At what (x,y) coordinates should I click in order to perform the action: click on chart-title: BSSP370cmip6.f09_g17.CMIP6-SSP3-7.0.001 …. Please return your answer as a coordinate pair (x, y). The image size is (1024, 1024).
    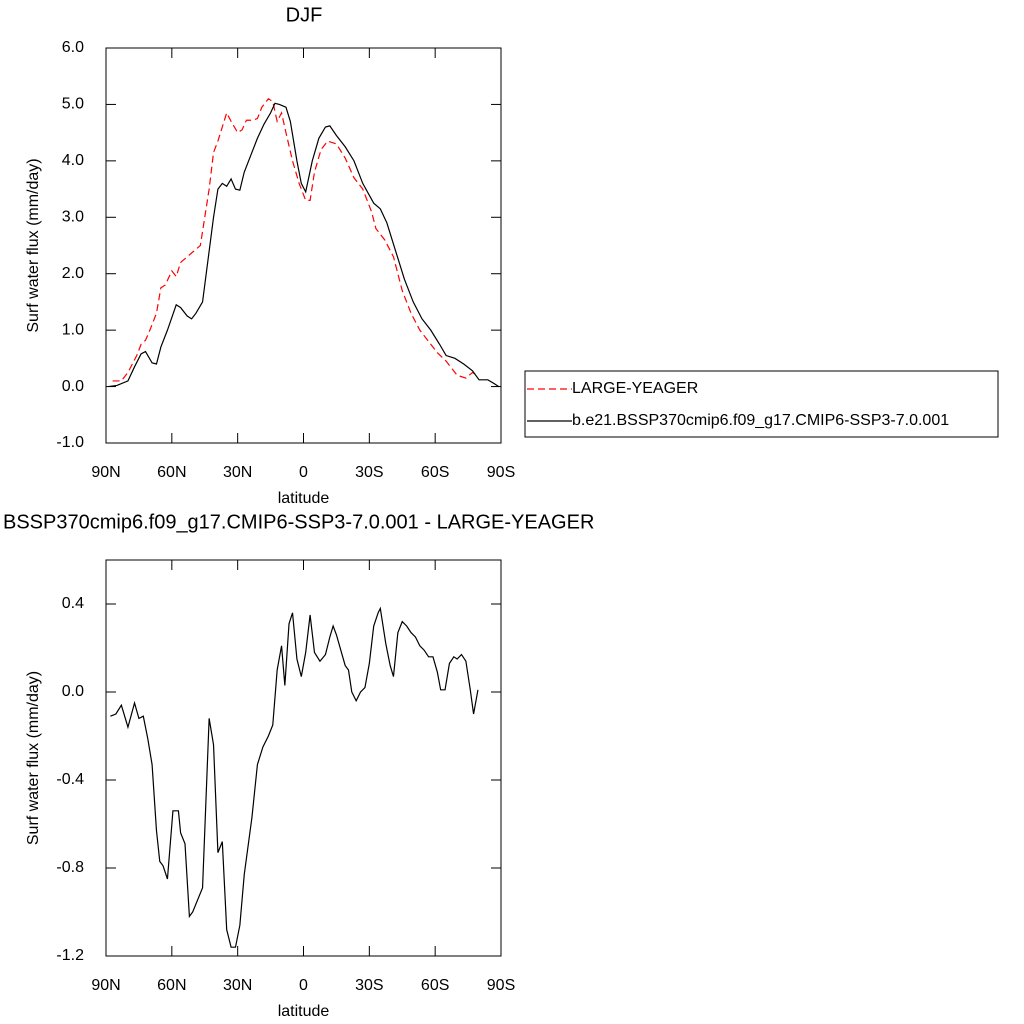
    Looking at the image, I should click on (298, 522).